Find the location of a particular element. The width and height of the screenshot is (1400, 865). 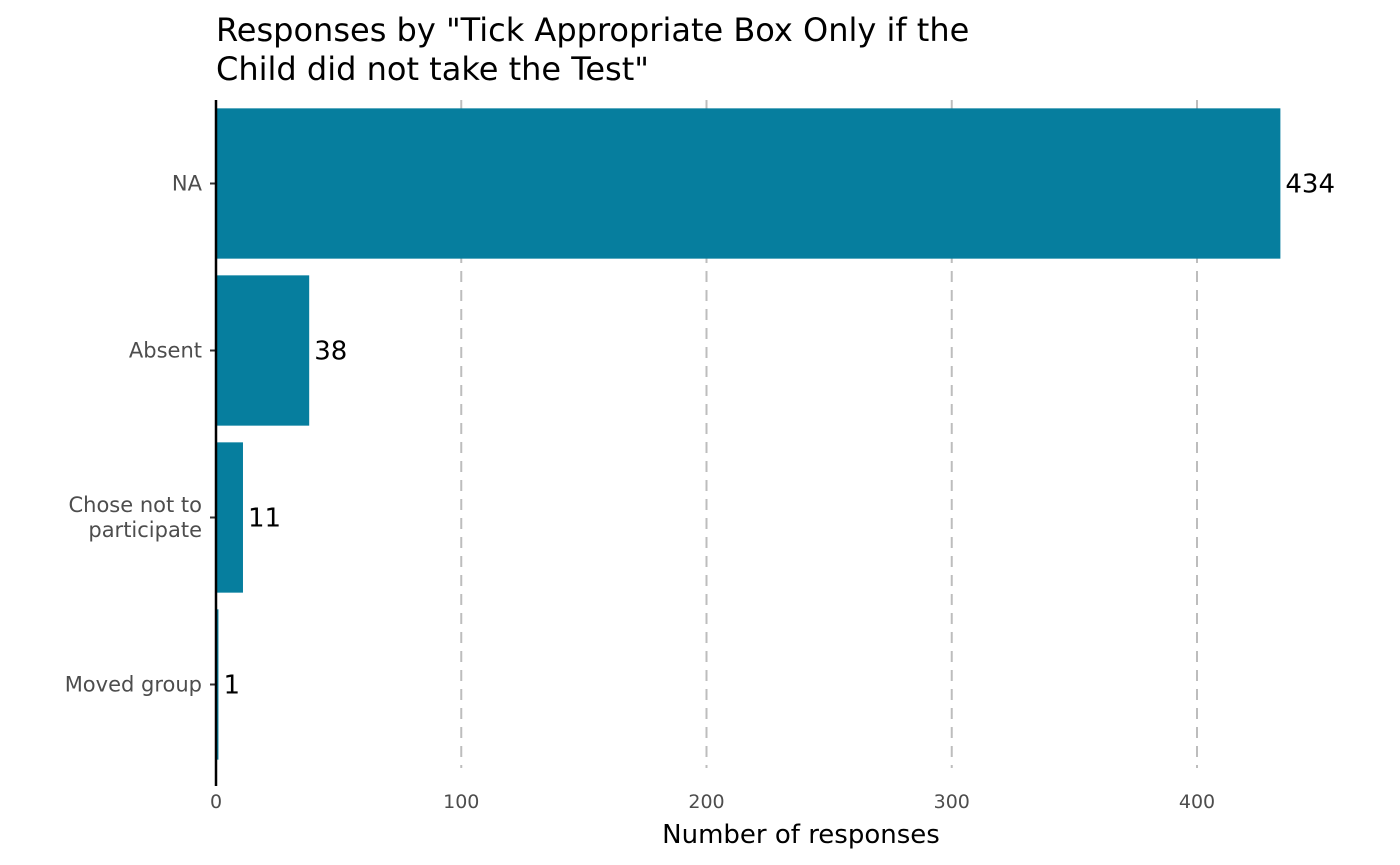

x-tick-label: 300 is located at coordinates (952, 802).